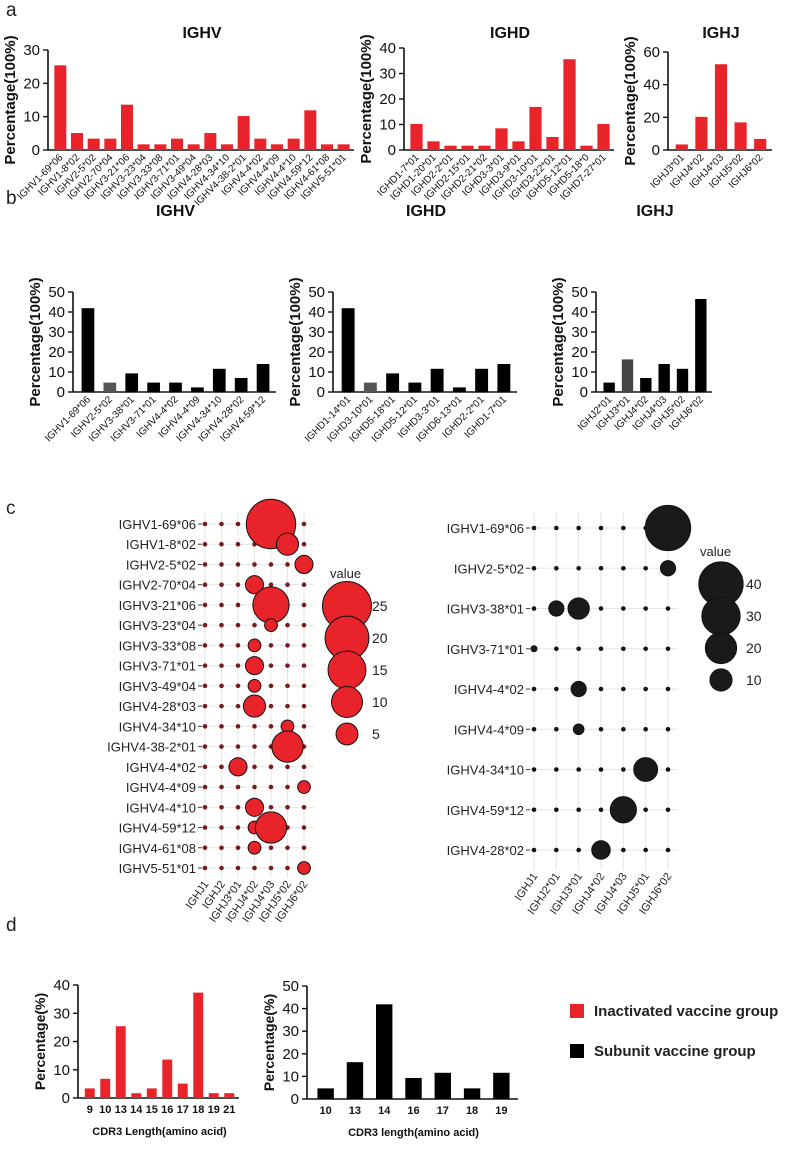  What do you see at coordinates (674, 1011) in the screenshot?
I see `legend-item-inactivated: Inactivated vaccine group` at bounding box center [674, 1011].